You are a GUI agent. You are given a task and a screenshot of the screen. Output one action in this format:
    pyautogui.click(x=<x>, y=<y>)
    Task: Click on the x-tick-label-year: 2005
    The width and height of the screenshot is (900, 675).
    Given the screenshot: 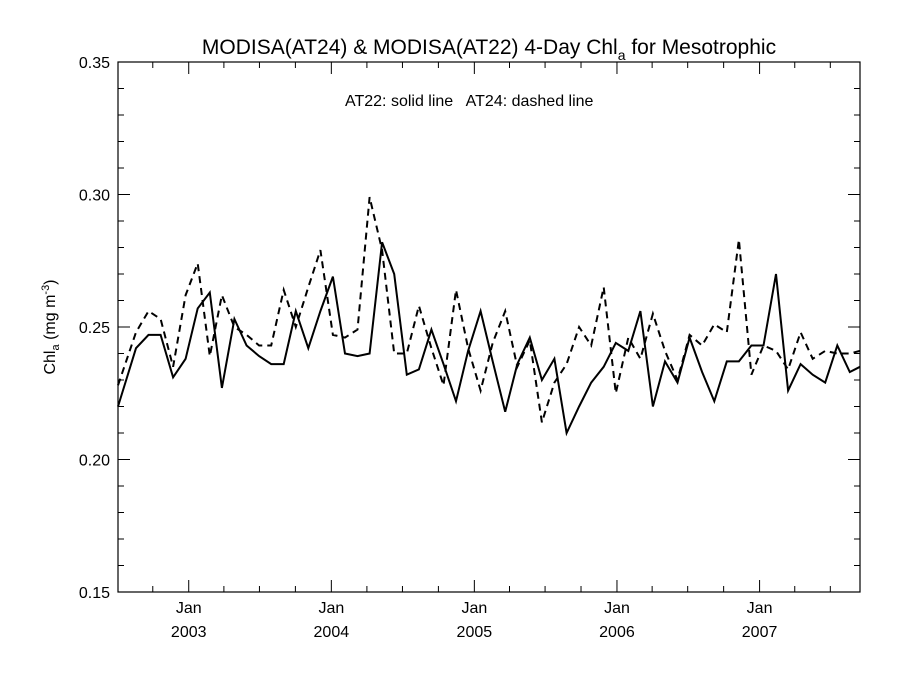 What is the action you would take?
    pyautogui.click(x=475, y=632)
    